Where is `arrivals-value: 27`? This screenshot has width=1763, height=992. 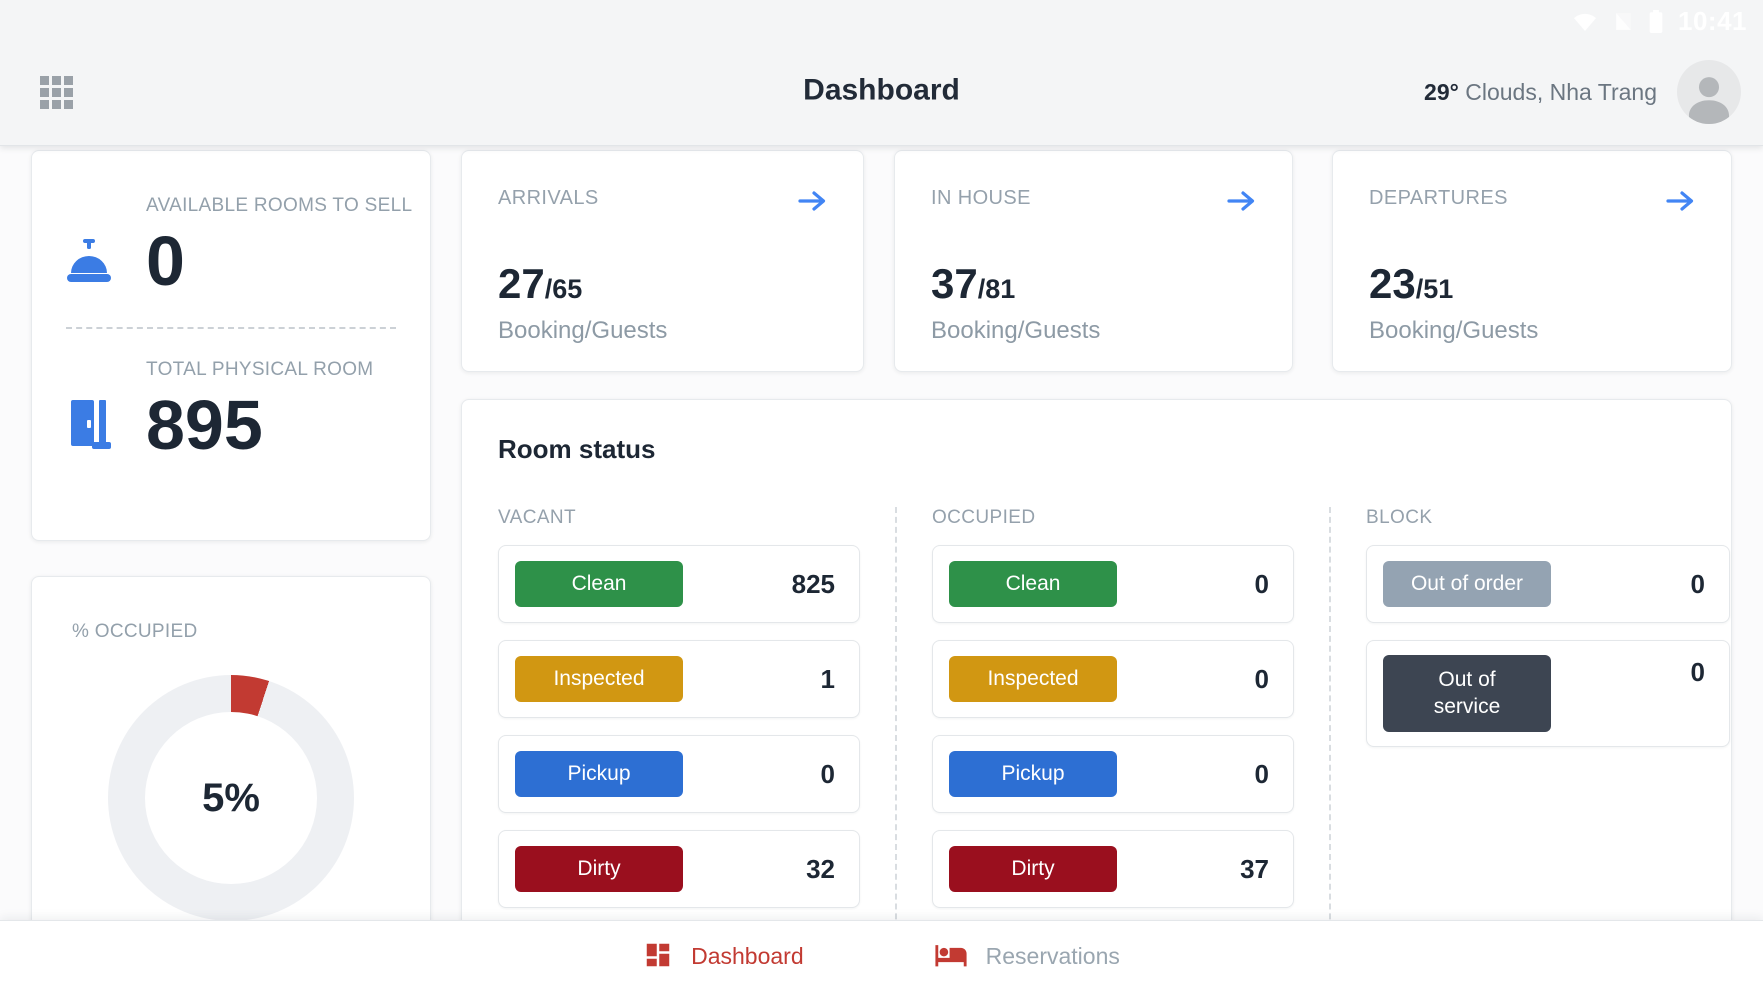
arrivals-value: 27 is located at coordinates (521, 283).